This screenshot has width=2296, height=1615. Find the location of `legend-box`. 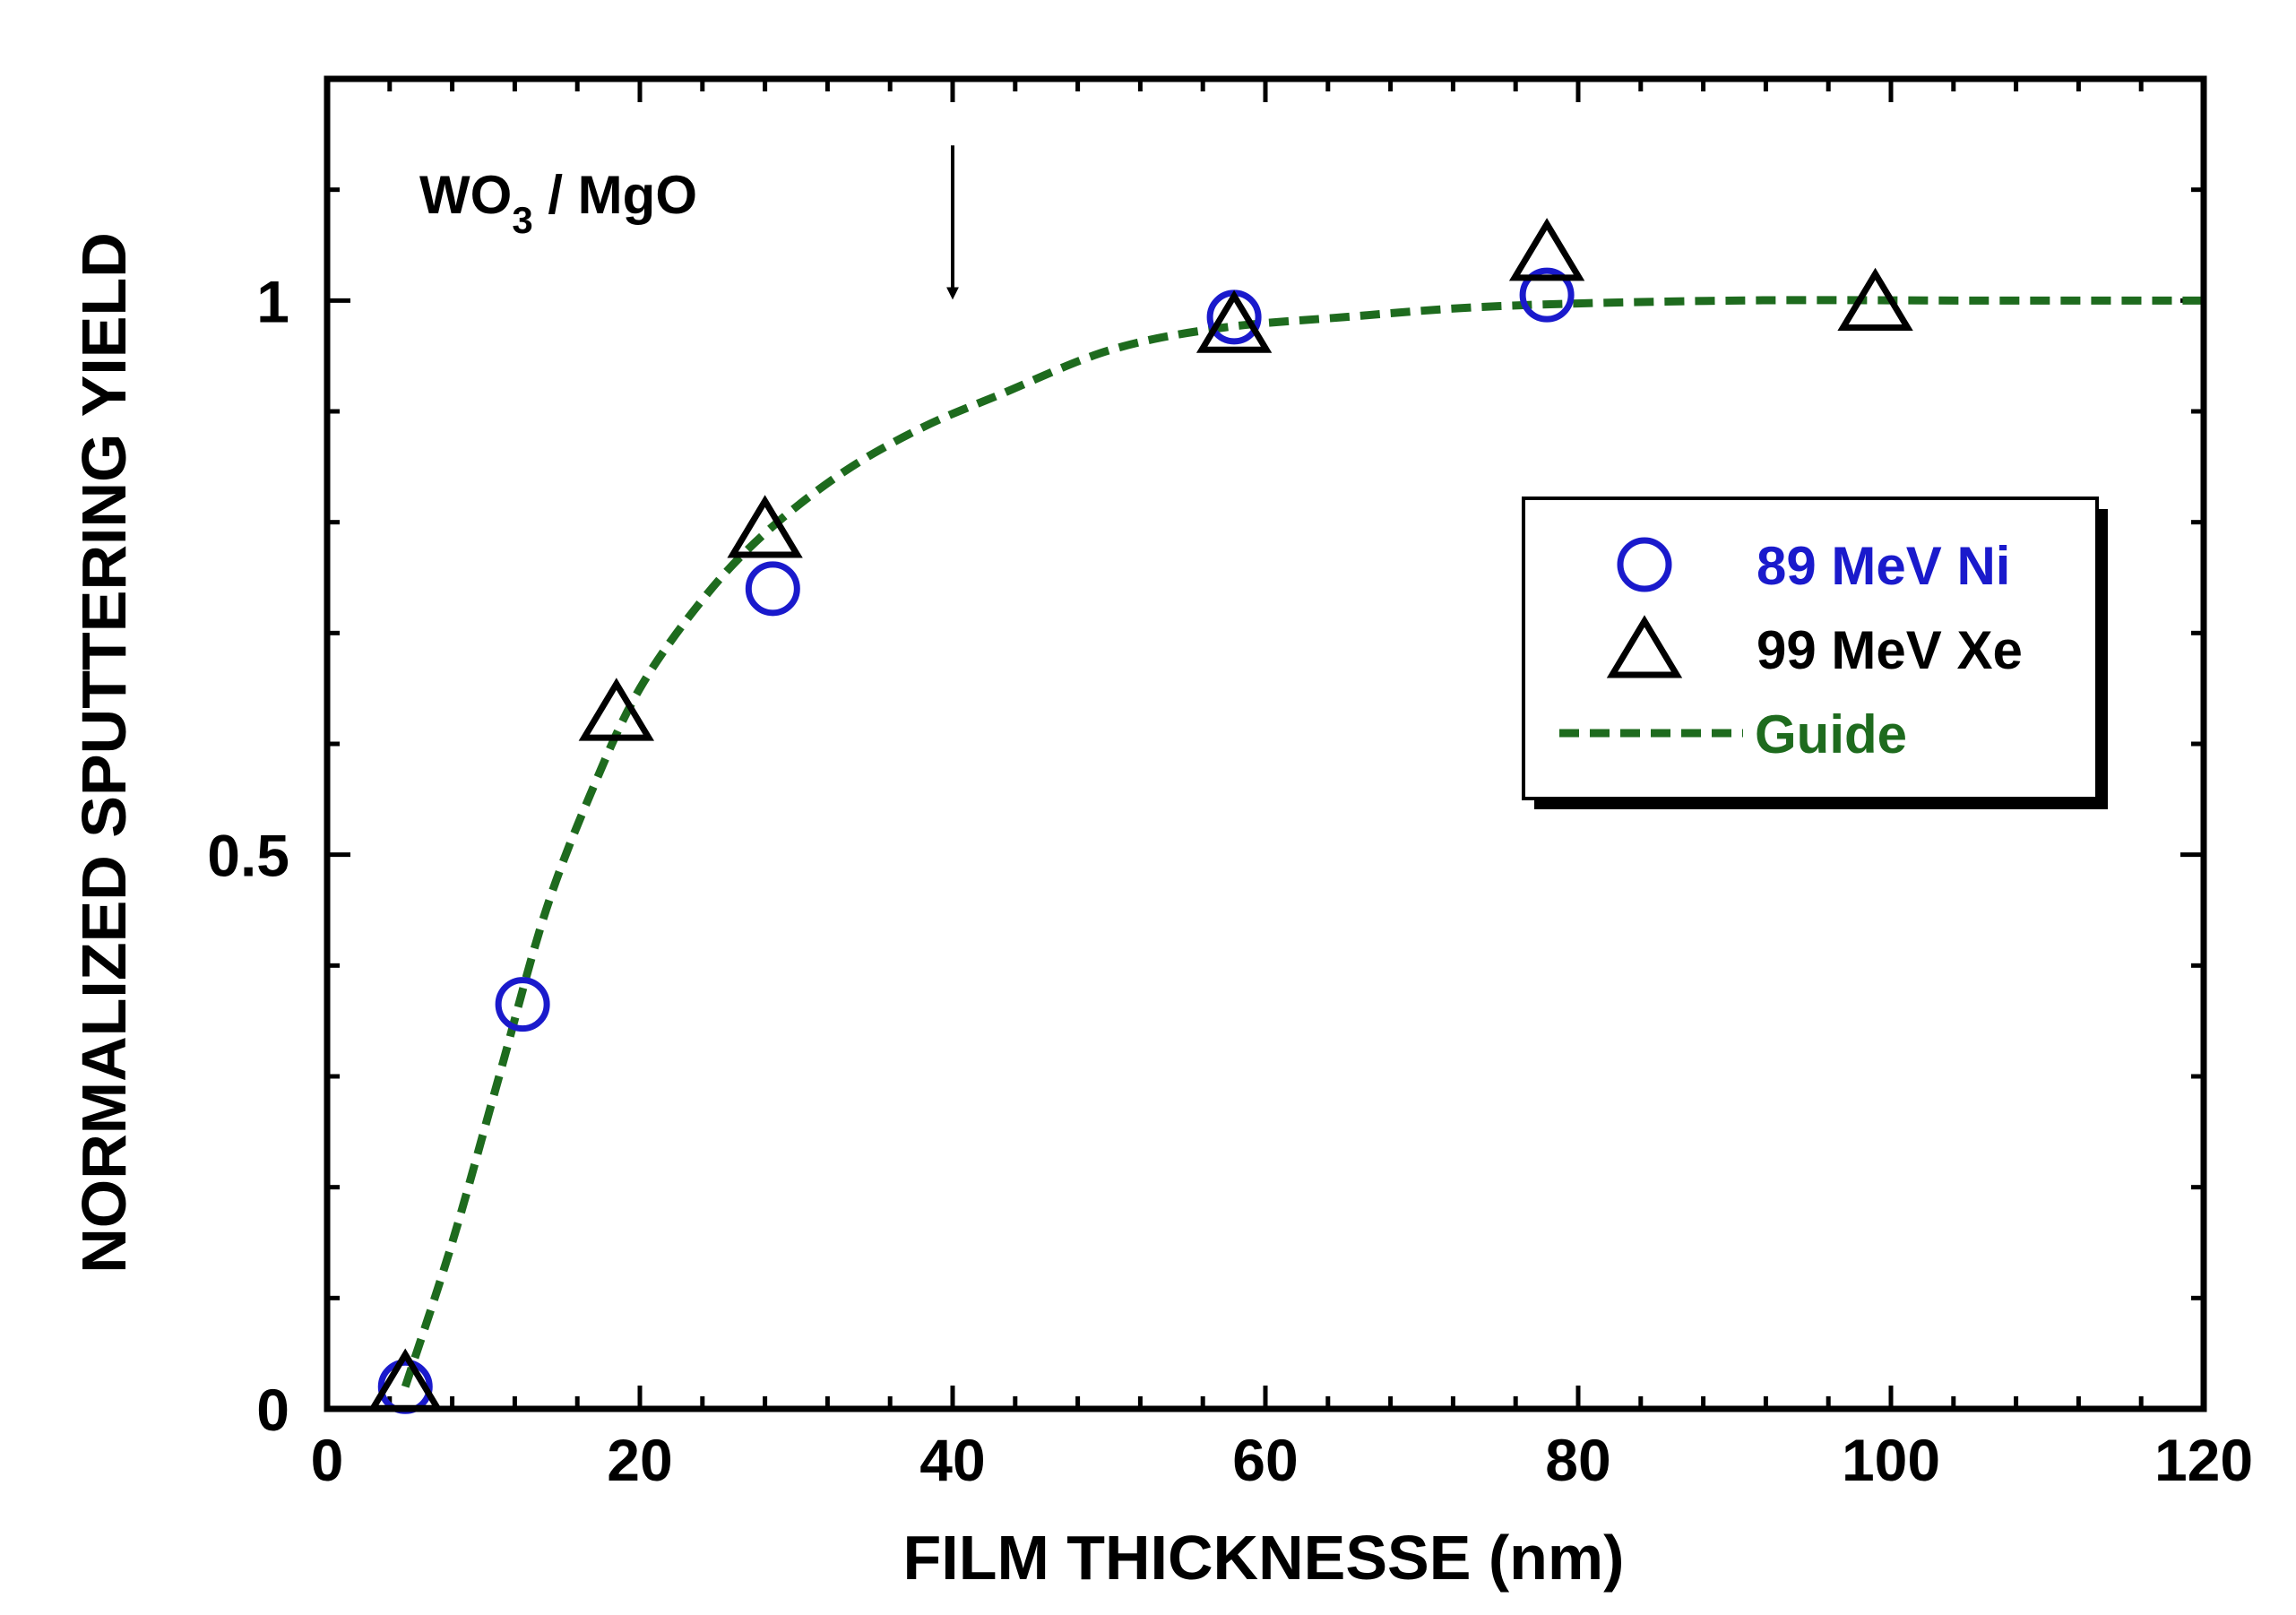

legend-box is located at coordinates (1810, 648).